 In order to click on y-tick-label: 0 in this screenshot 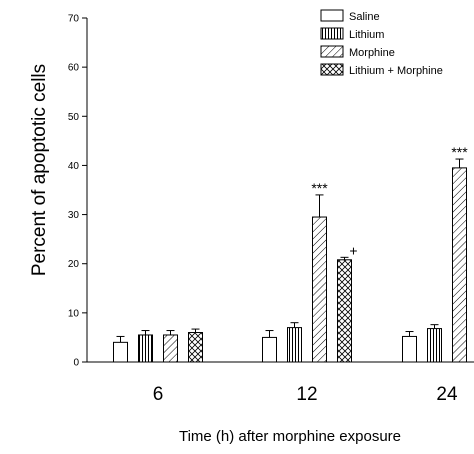, I will do `click(76, 363)`.